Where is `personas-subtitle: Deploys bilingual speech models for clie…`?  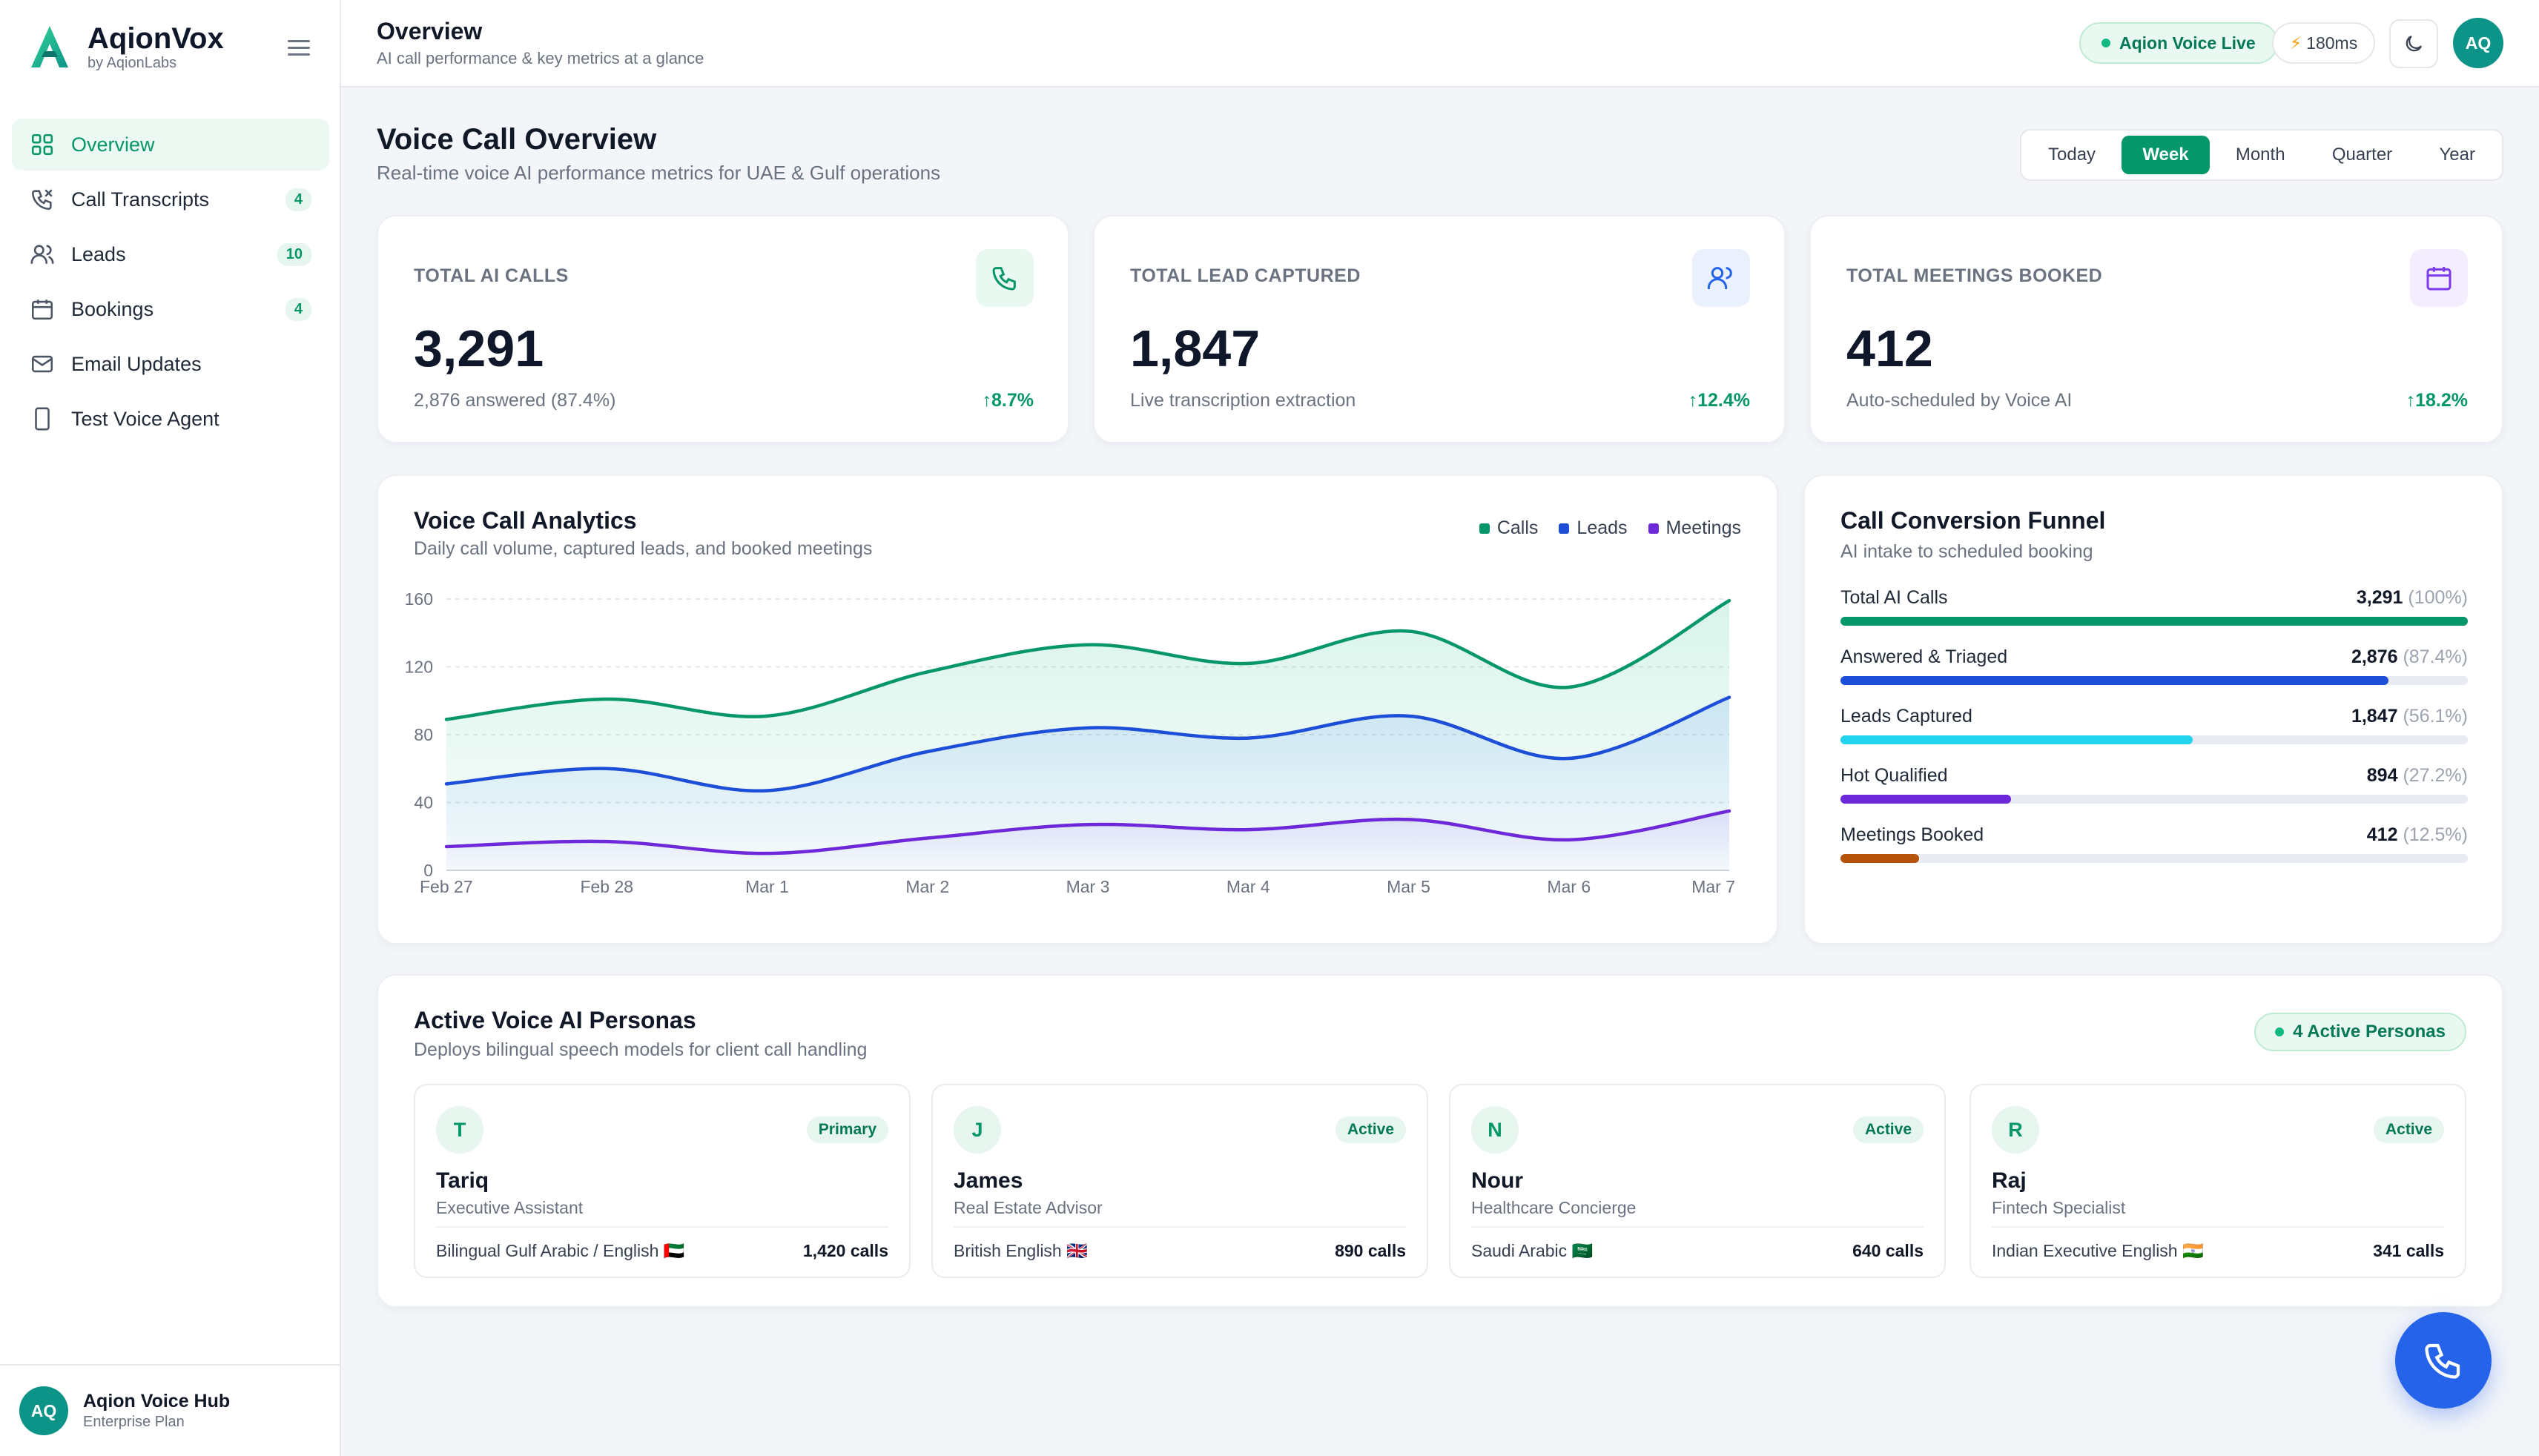
personas-subtitle: Deploys bilingual speech models for clie… is located at coordinates (641, 1049).